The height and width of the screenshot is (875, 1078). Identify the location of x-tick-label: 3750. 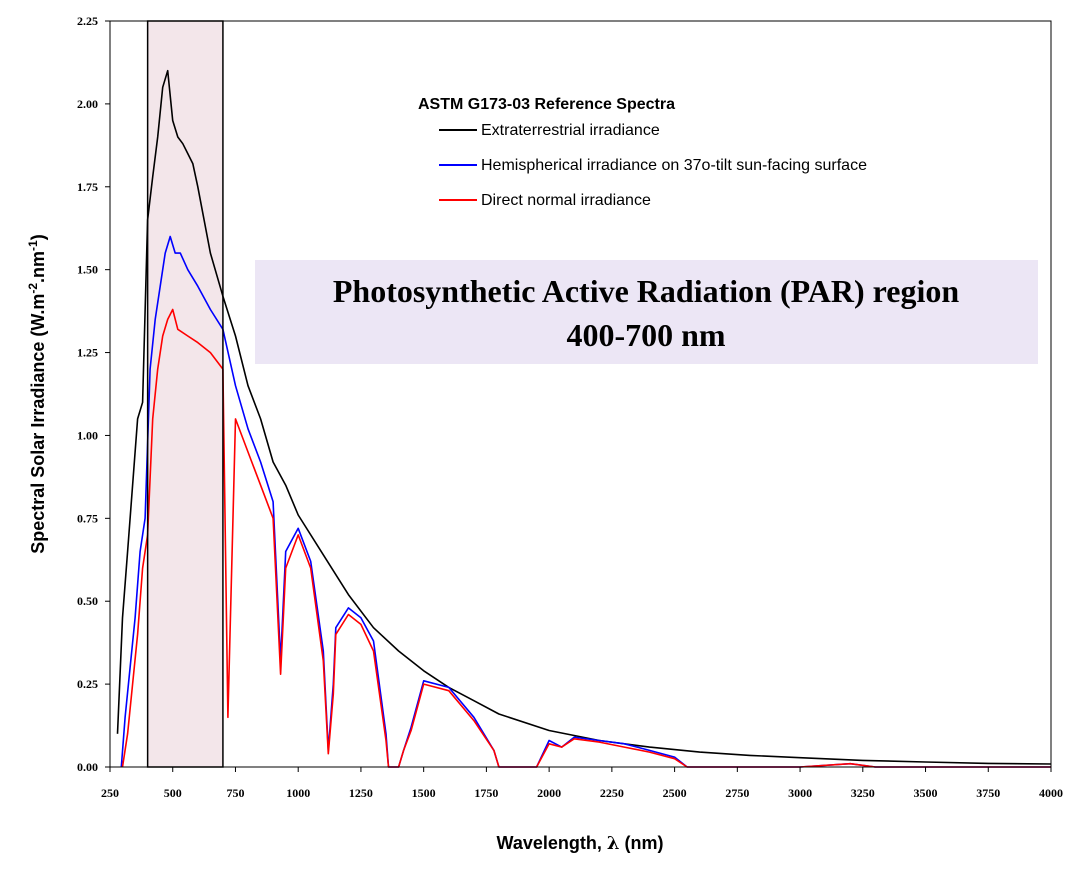
(988, 793).